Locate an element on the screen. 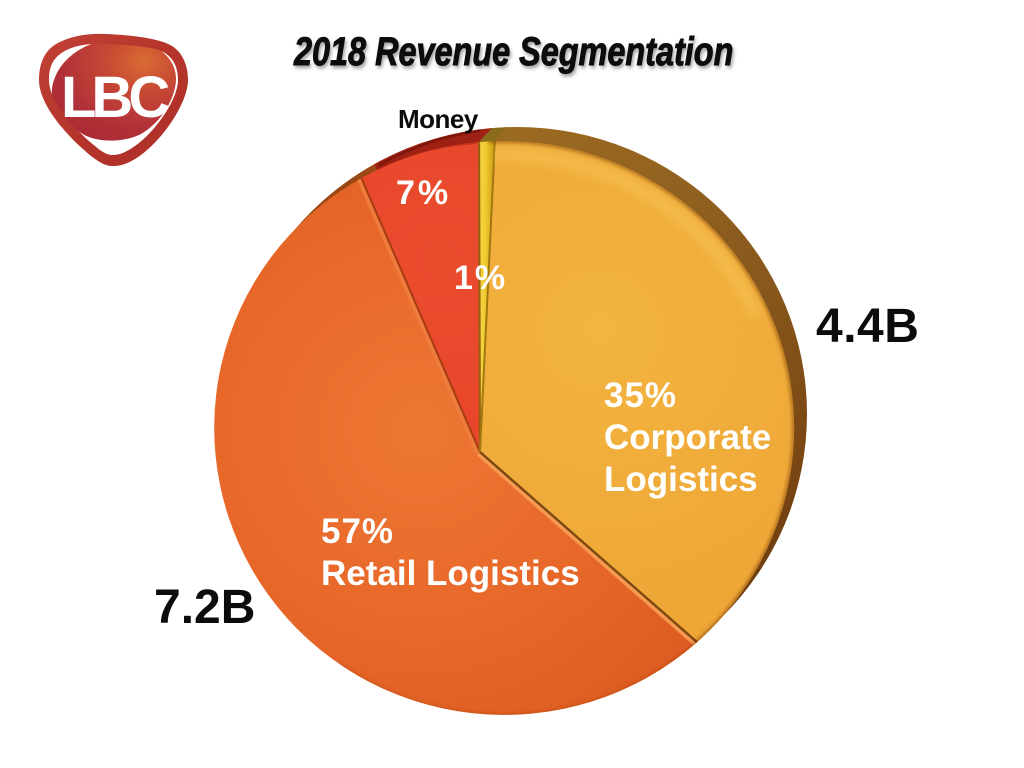 This screenshot has height=768, width=1024. svg-text: LBC is located at coordinates (115, 97).